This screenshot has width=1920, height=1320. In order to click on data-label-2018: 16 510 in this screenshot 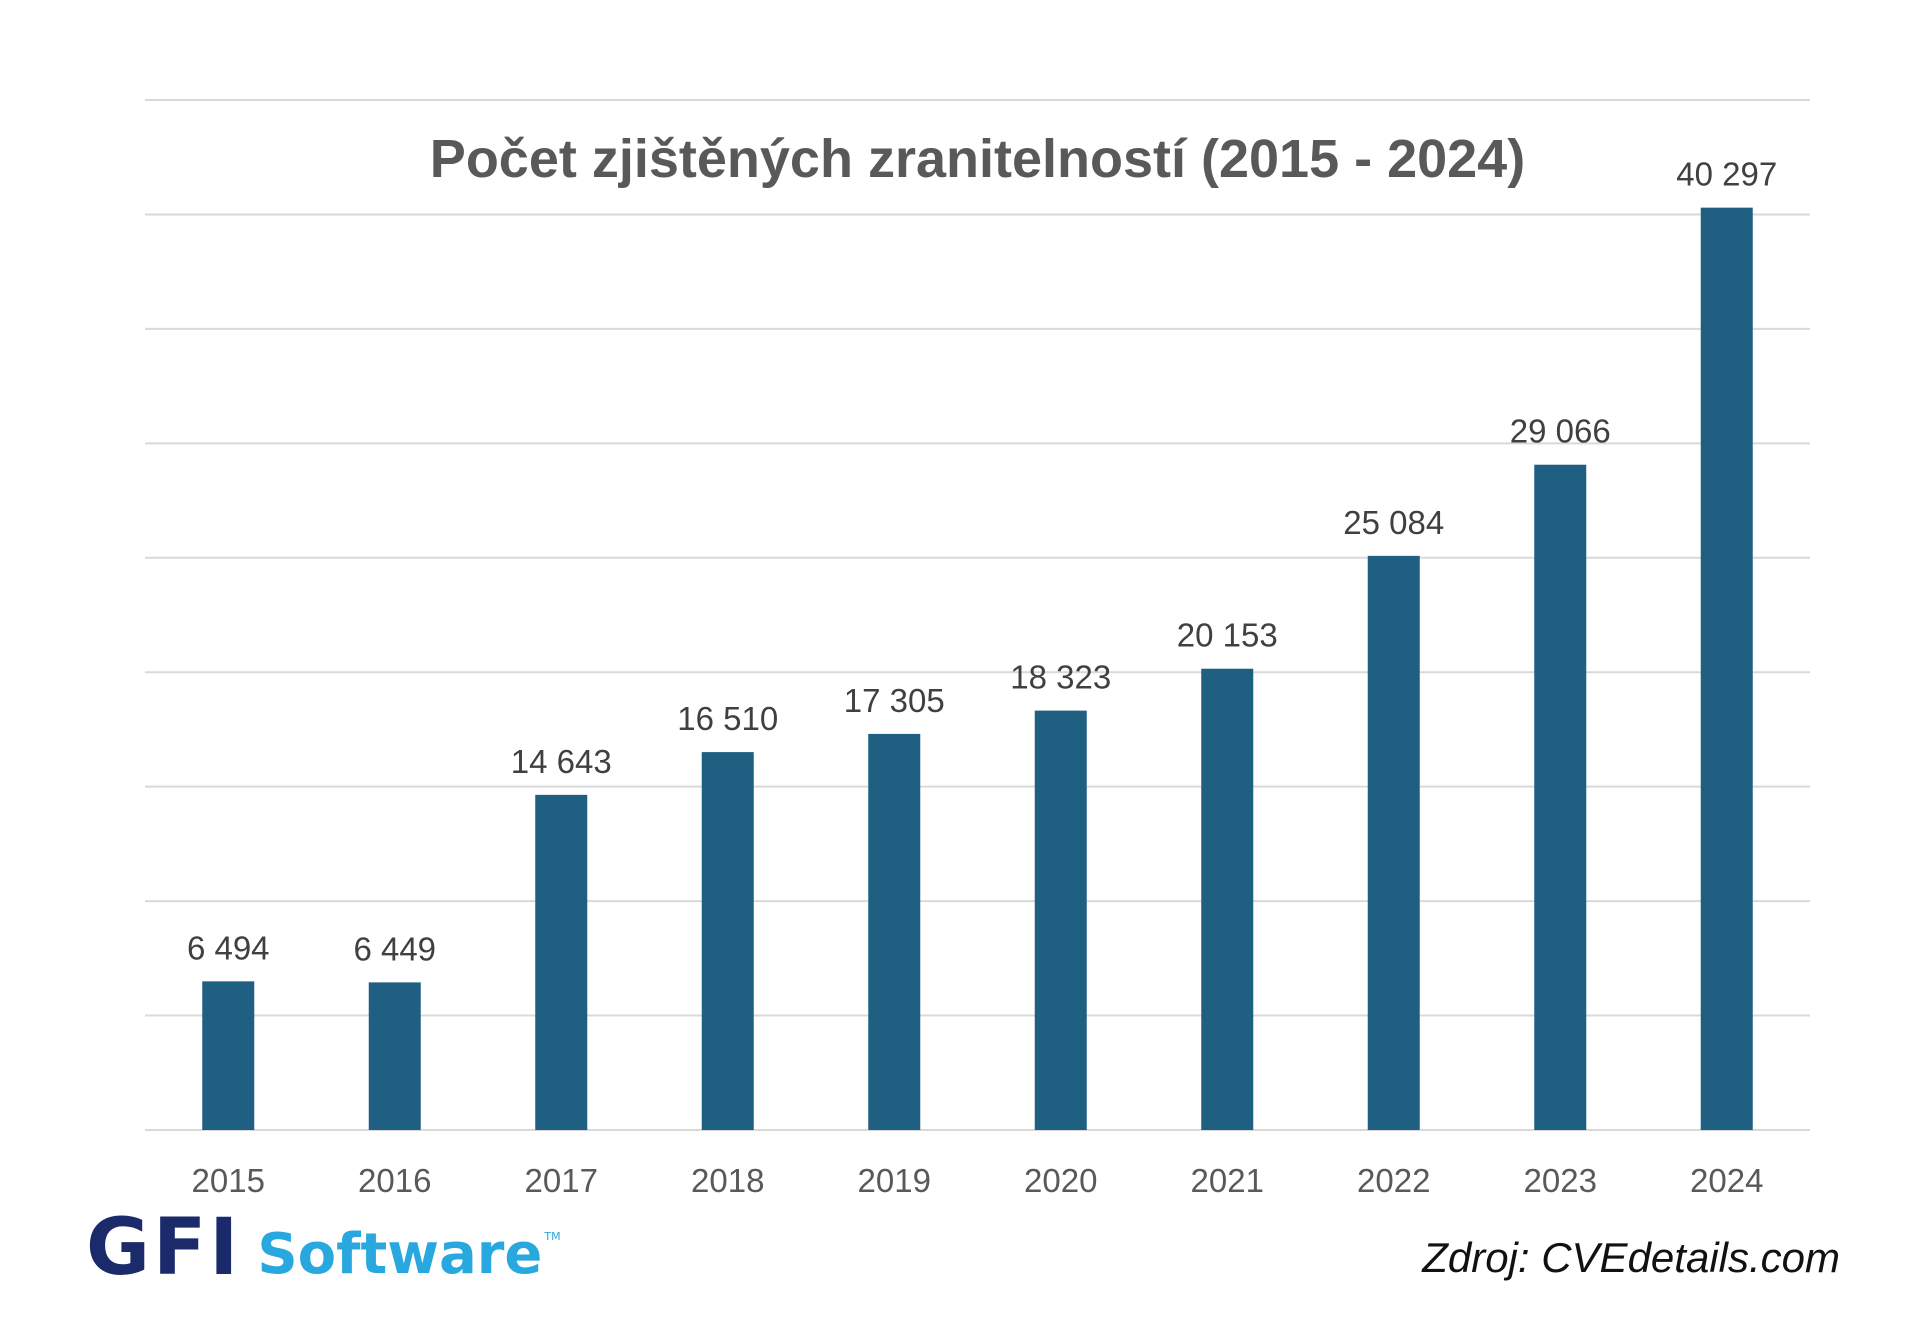, I will do `click(727, 718)`.